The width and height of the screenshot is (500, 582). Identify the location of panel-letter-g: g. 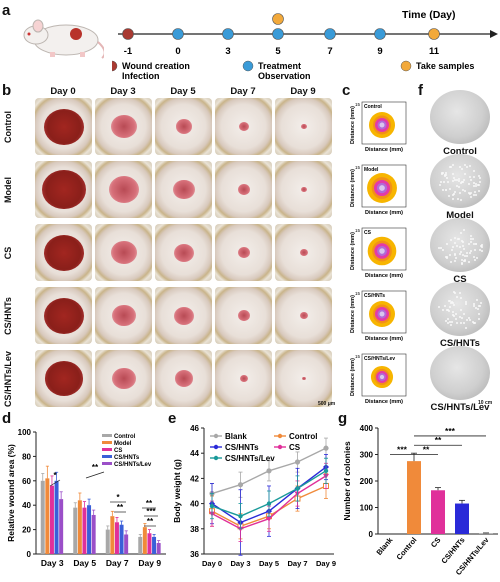
(343, 418).